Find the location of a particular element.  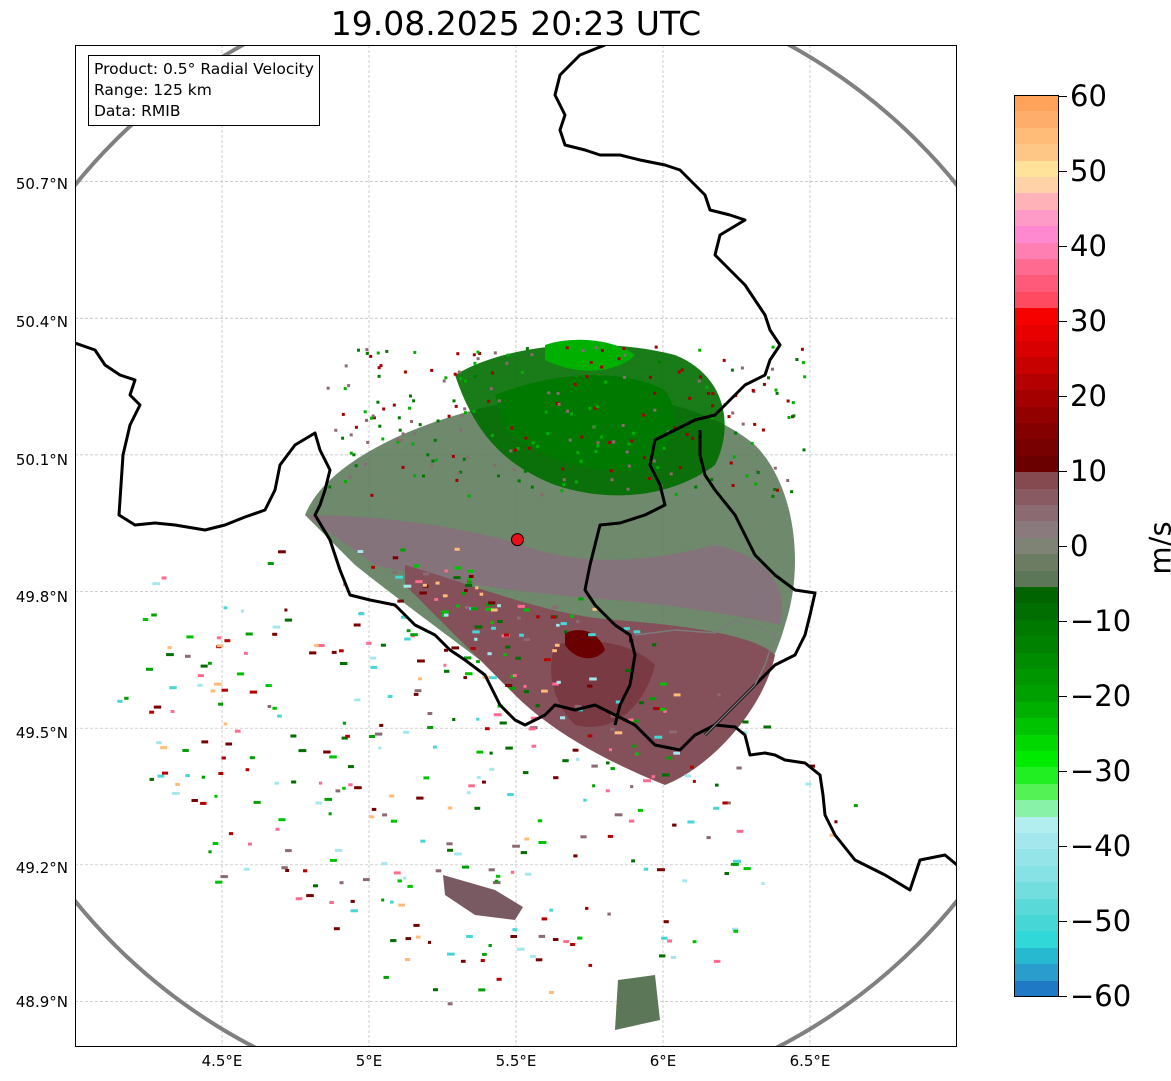

colorbar-tick-label: −10 is located at coordinates (1101, 621).